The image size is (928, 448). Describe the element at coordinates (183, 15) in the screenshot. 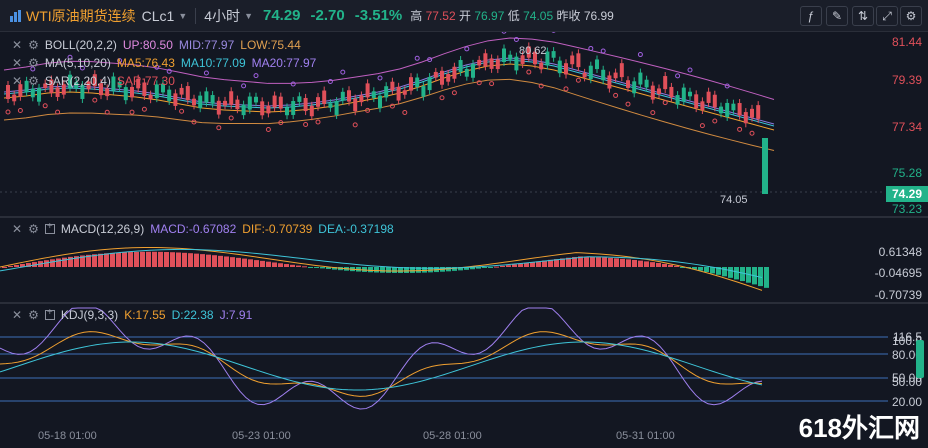

I see `chevron-down-icon: ▼` at that location.